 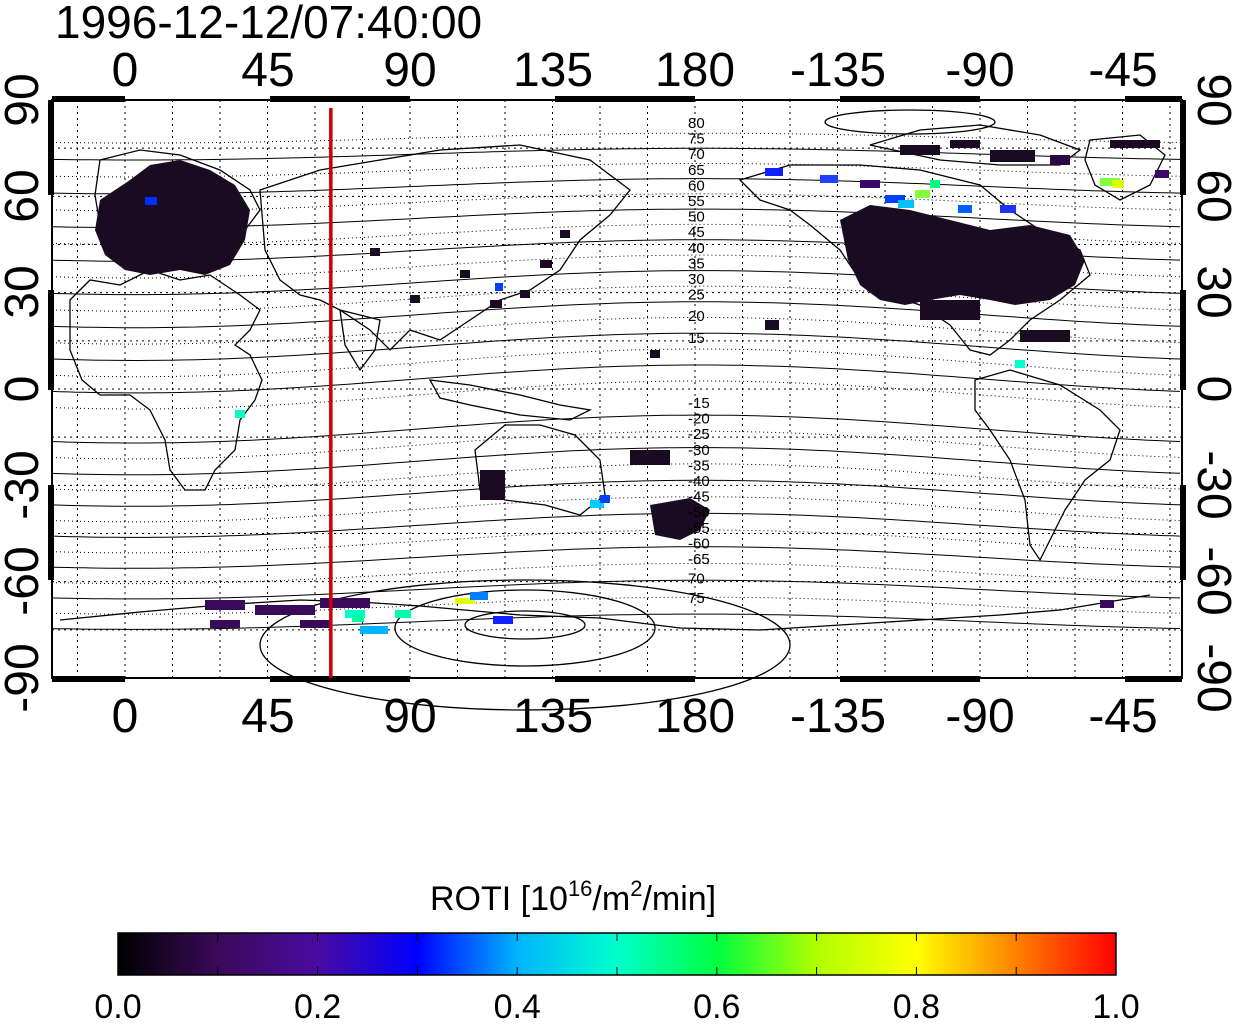 I want to click on contour-label: 30, so click(x=696, y=279).